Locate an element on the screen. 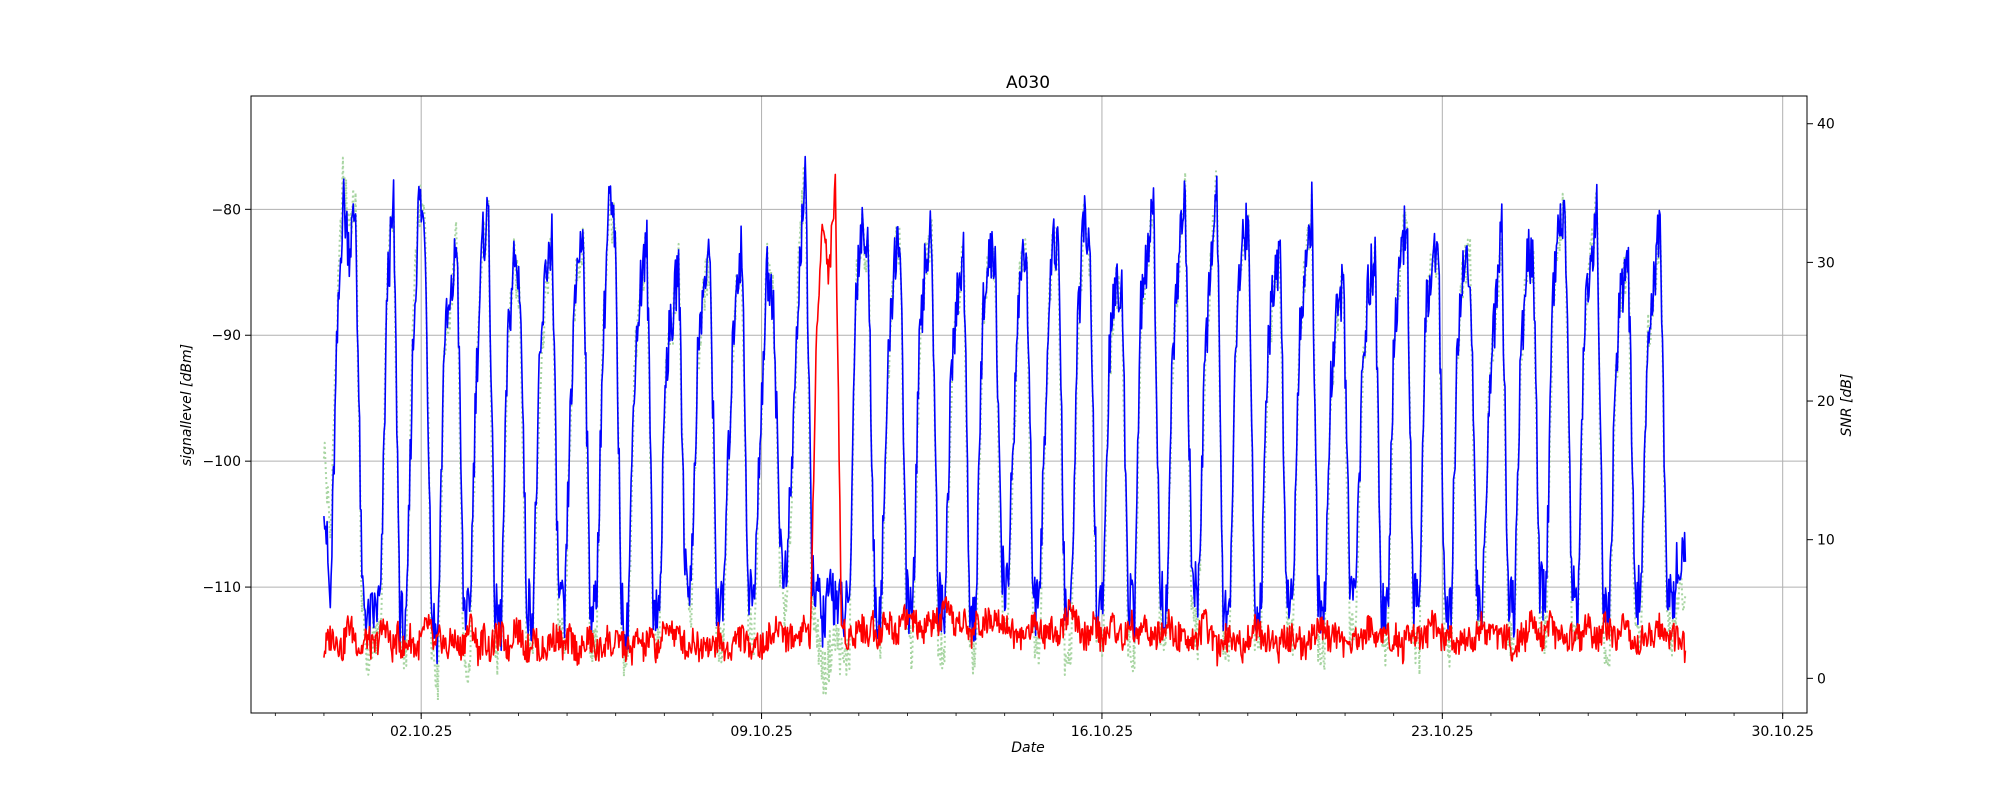  y-left-tick-label: −110 is located at coordinates (222, 588).